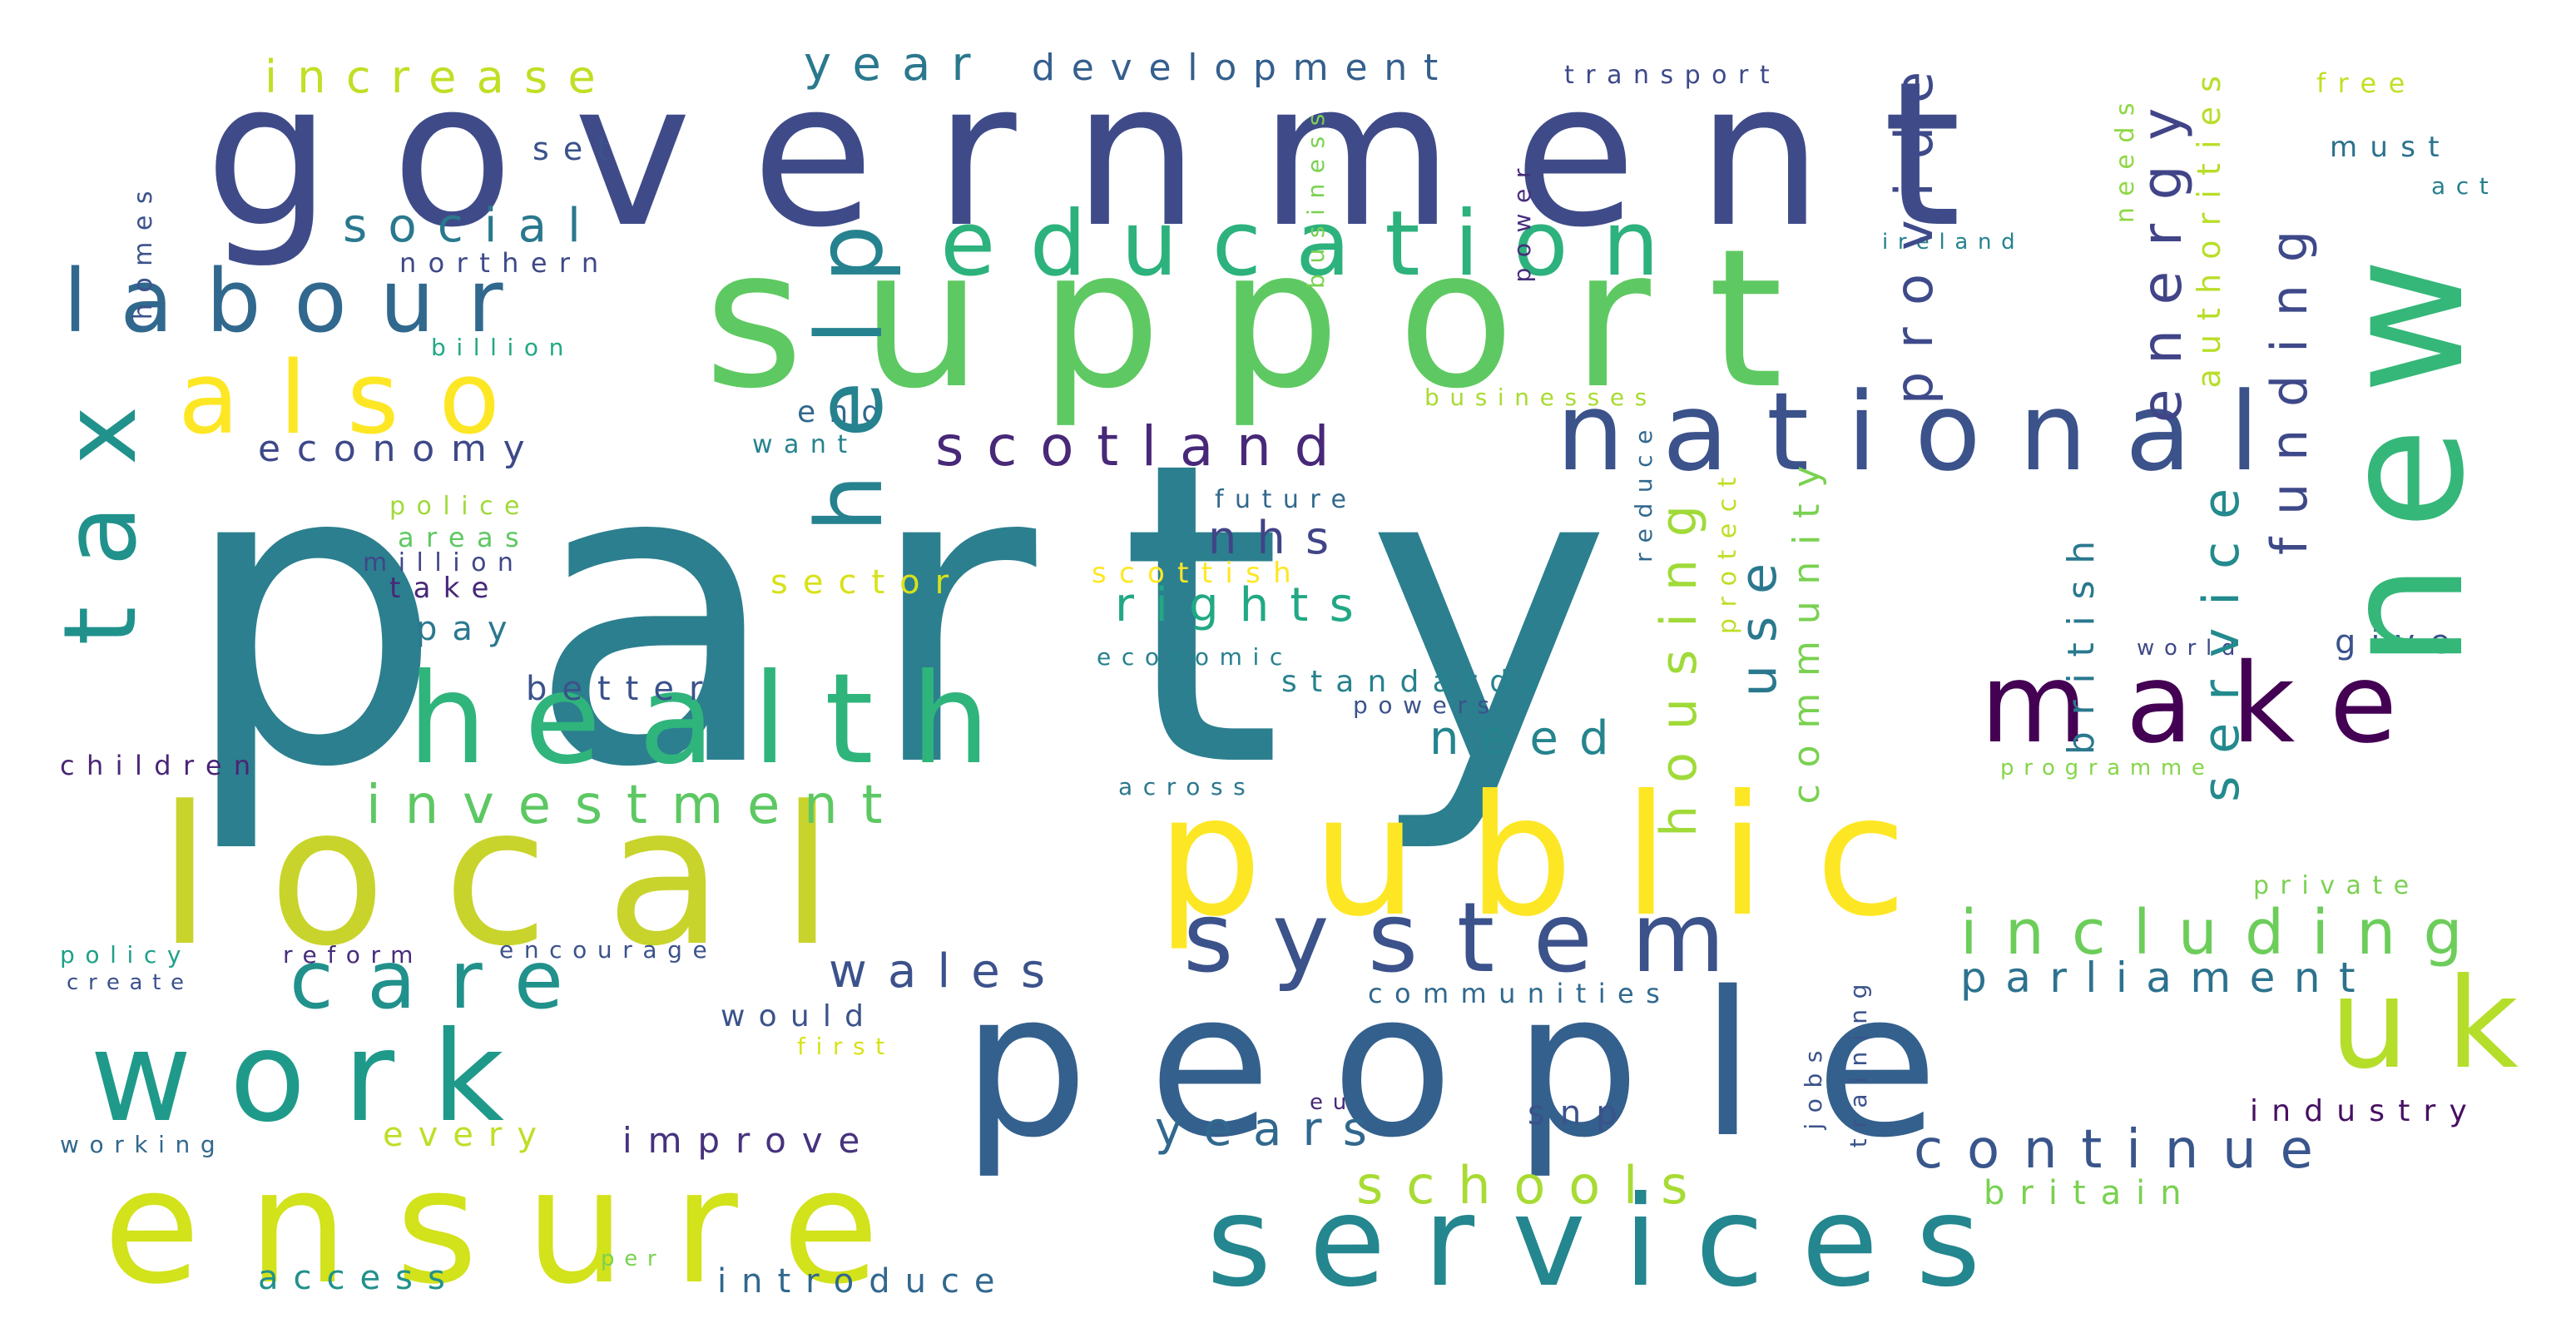 The width and height of the screenshot is (2576, 1338). Describe the element at coordinates (1480, 1065) in the screenshot. I see `word-people: people` at that location.